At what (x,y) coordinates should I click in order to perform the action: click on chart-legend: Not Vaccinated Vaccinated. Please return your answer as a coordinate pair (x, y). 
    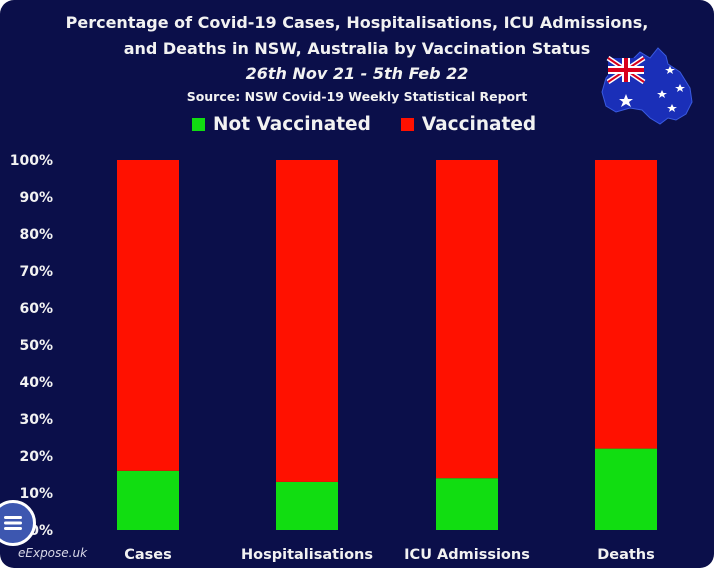
    Looking at the image, I should click on (379, 124).